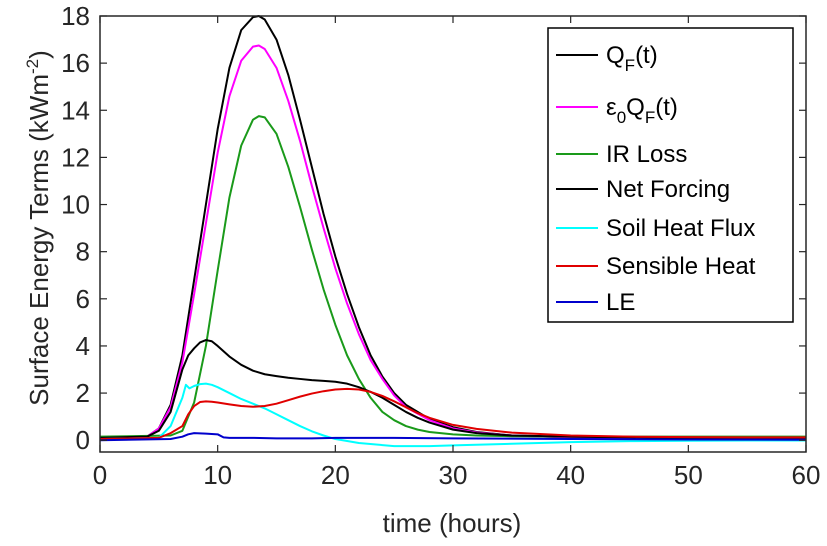 The height and width of the screenshot is (546, 827). I want to click on legend-entry-le: LE, so click(595, 302).